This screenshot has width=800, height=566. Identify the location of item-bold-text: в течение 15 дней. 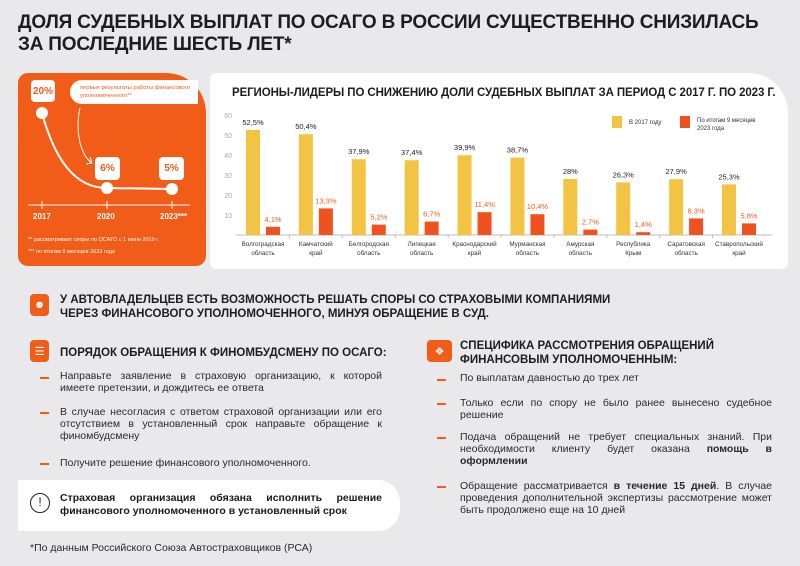
(665, 486).